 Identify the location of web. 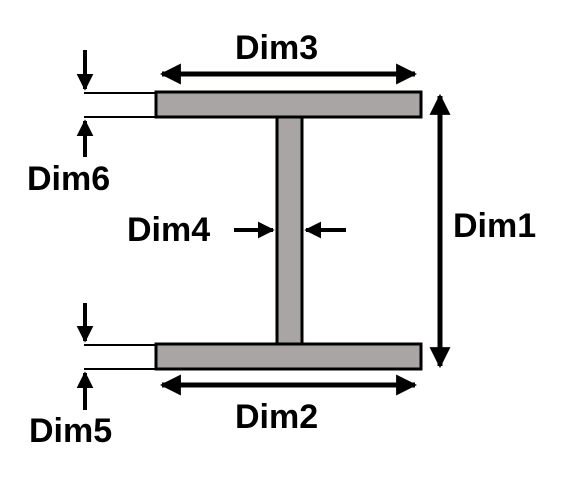
(289, 230).